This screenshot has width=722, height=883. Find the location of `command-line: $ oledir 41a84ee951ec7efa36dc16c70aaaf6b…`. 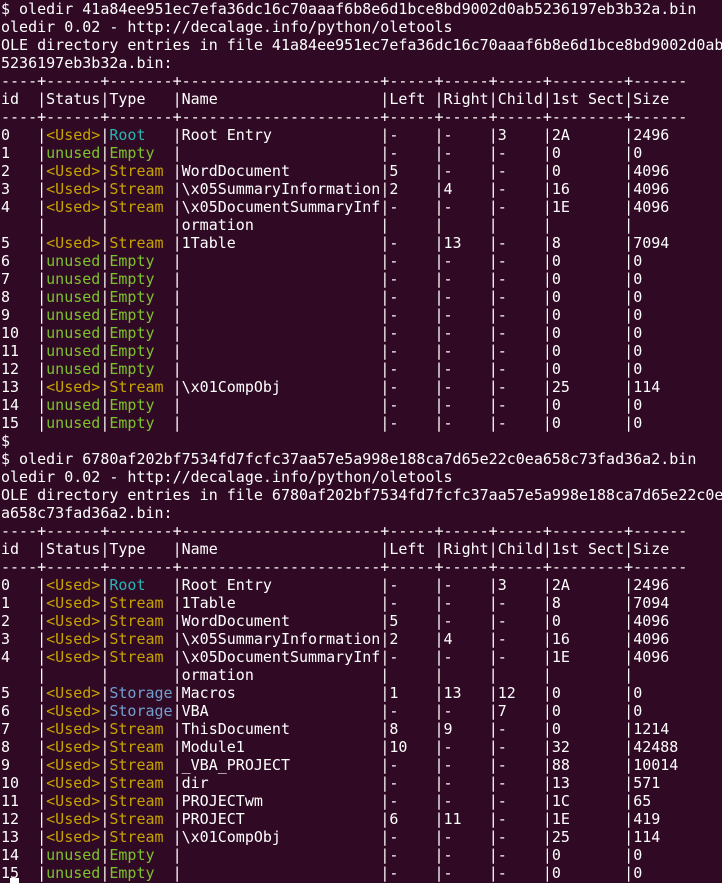

command-line: $ oledir 41a84ee951ec7efa36dc16c70aaaf6b… is located at coordinates (349, 9).